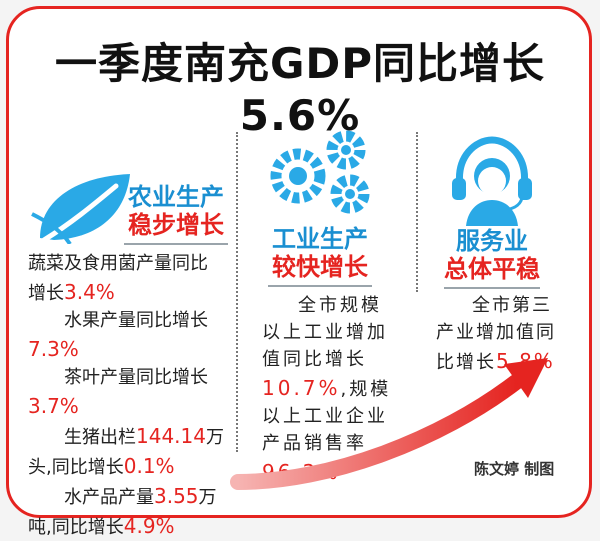 This screenshot has height=541, width=600. What do you see at coordinates (80, 209) in the screenshot?
I see `leaf-icon` at bounding box center [80, 209].